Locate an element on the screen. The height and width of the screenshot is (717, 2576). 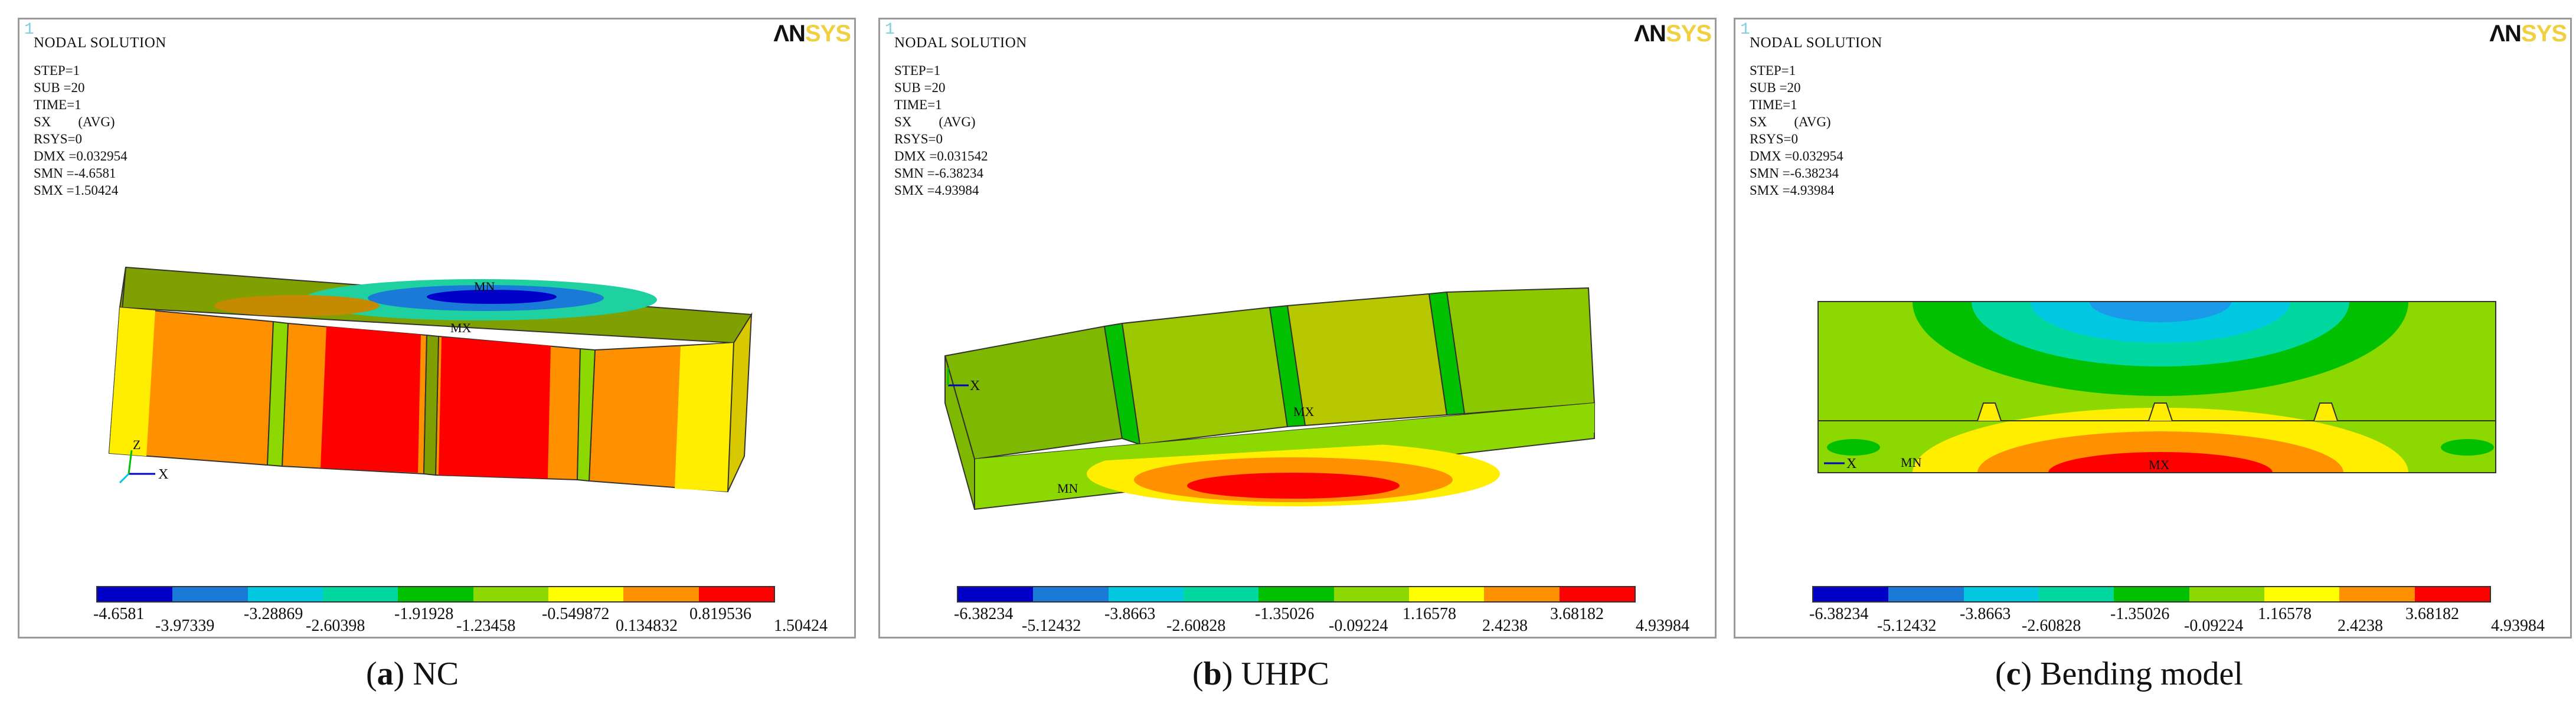
legend-tick: 0.134832 is located at coordinates (647, 626).